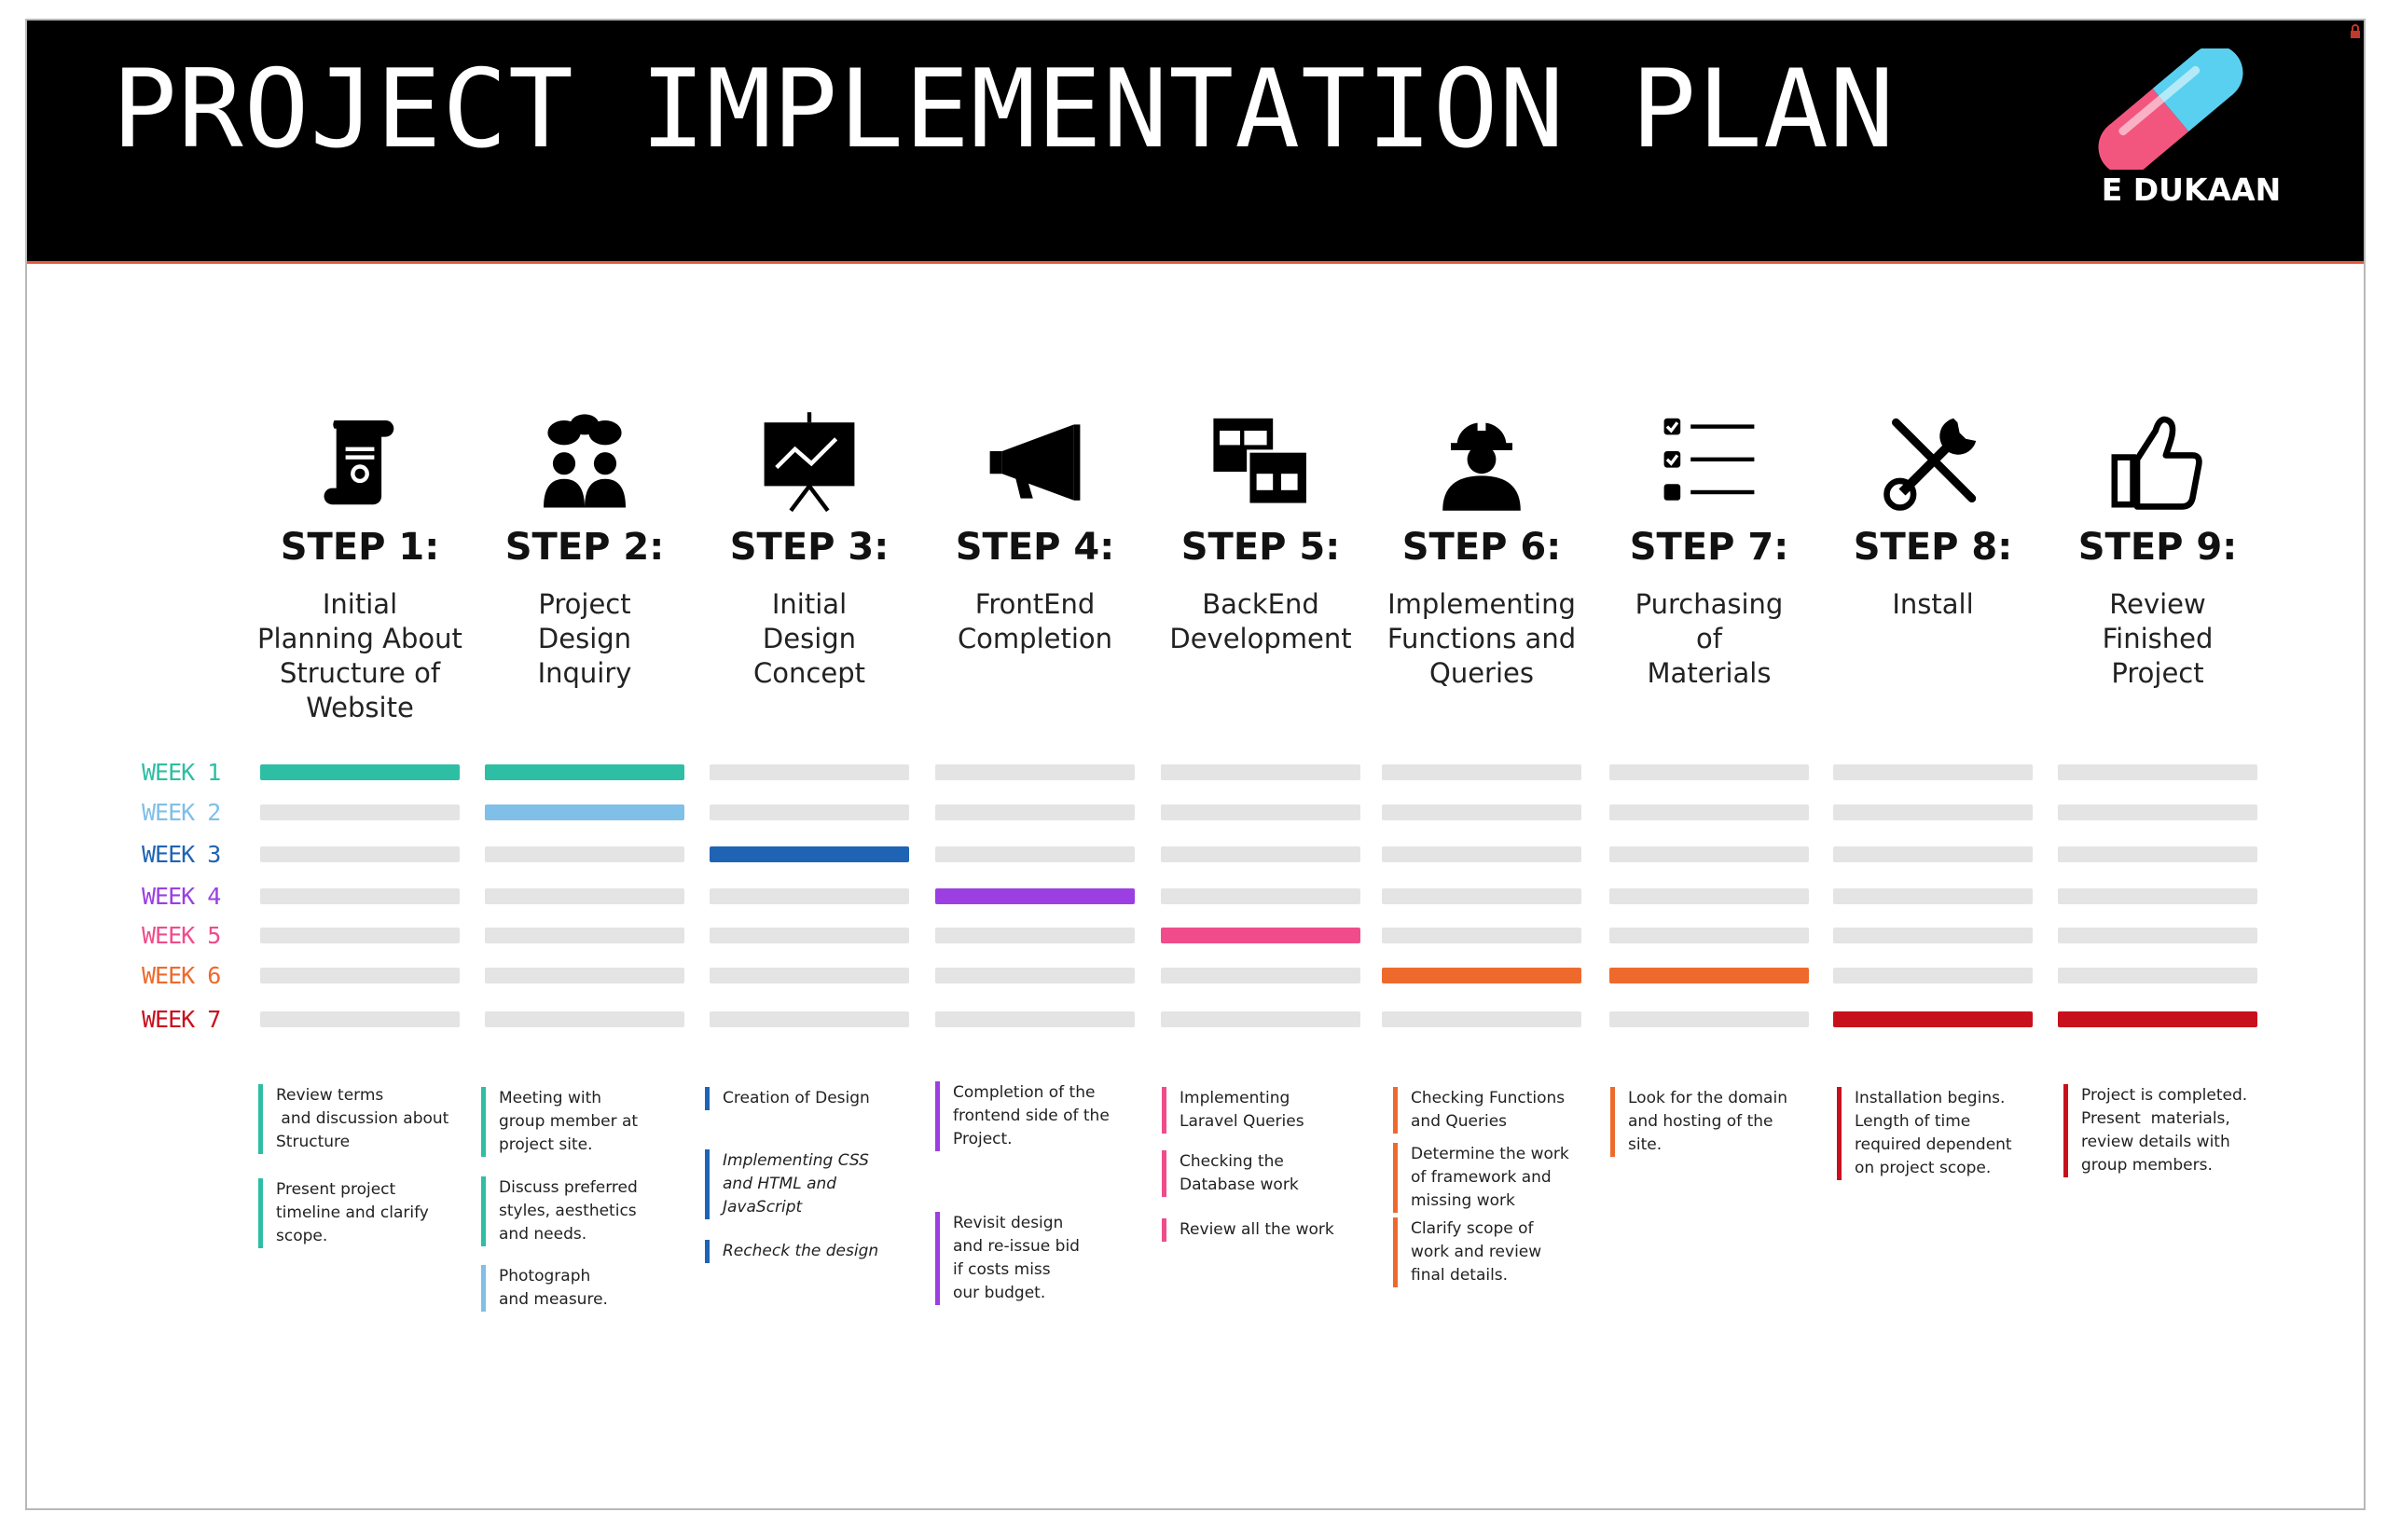 This screenshot has width=2387, height=1540. I want to click on note-line: styles, aesthetics, so click(568, 1211).